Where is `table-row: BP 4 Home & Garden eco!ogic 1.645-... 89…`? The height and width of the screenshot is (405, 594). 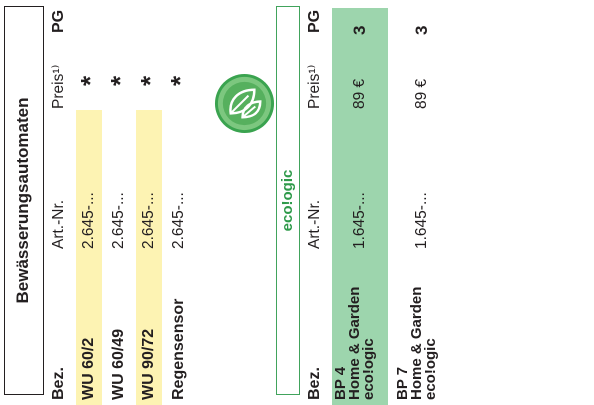 table-row: BP 4 Home & Garden eco!ogic 1.645-... 89… is located at coordinates (360, 202).